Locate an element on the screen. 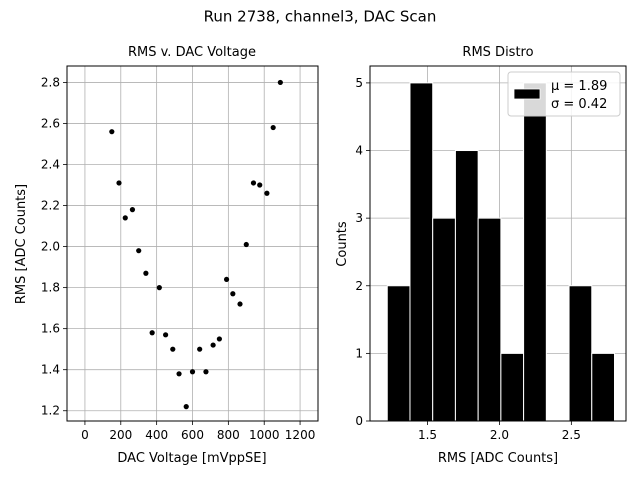  histogram-y-tick-label: 5 is located at coordinates (359, 83).